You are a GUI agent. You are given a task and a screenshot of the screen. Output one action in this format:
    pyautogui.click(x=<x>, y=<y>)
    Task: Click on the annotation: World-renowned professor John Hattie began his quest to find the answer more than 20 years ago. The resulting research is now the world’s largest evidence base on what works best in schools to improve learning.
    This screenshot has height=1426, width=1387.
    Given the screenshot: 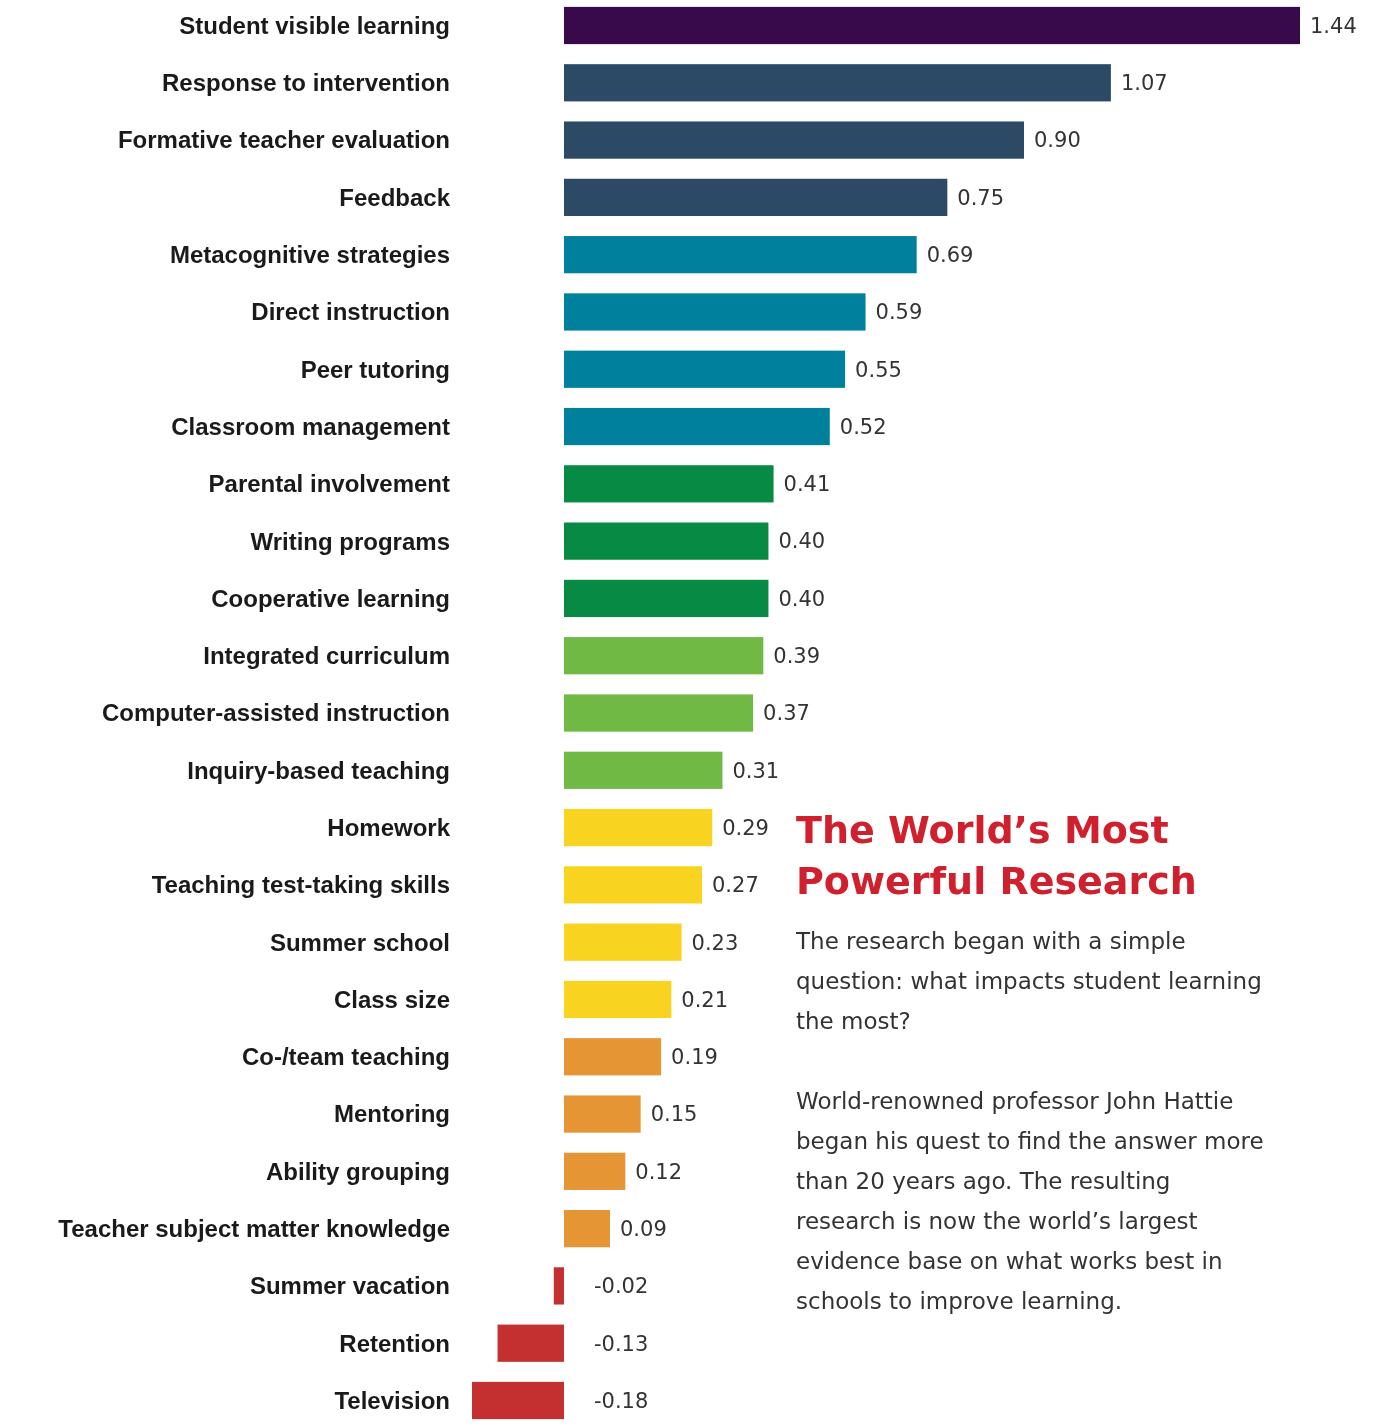 What is the action you would take?
    pyautogui.click(x=1030, y=1201)
    